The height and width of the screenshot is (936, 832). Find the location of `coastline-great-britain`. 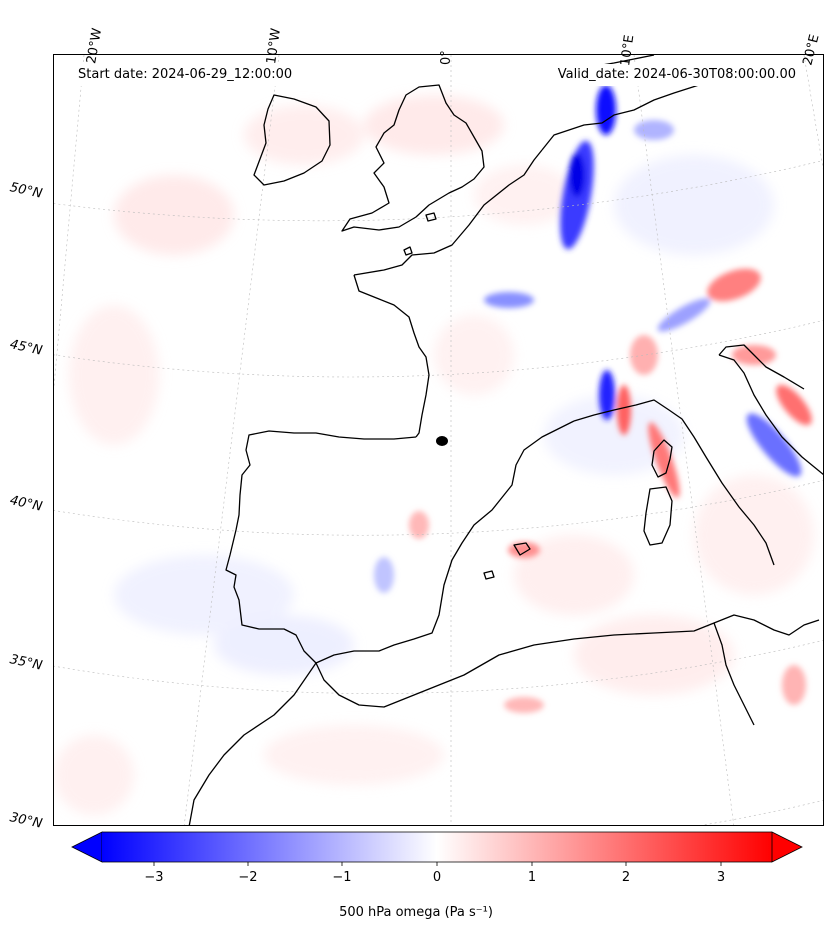

coastline-great-britain is located at coordinates (413, 158).